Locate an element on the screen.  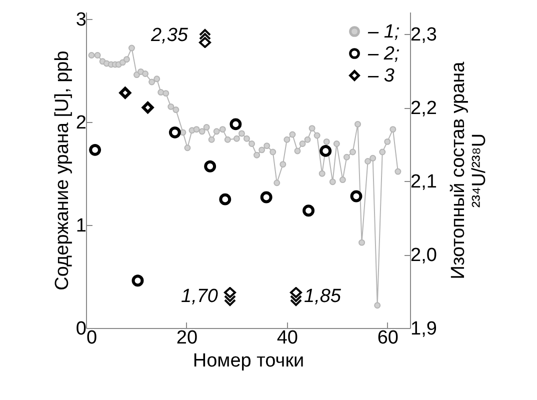
y2-tick-label: 1,9 is located at coordinates (423, 329).